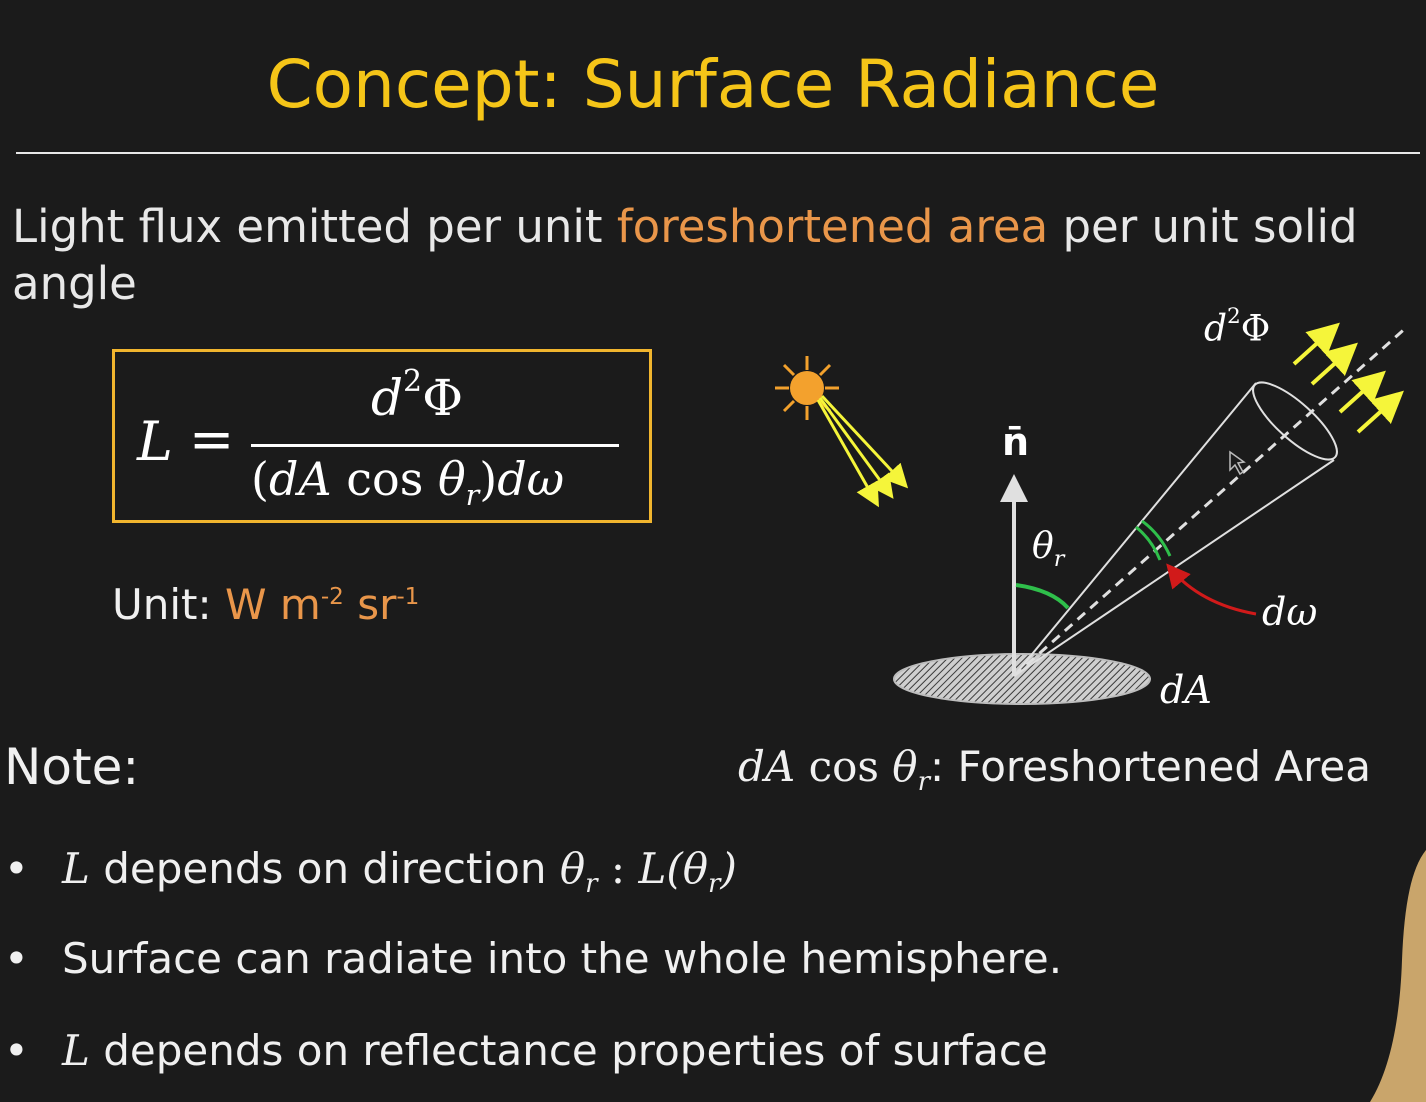  Describe the element at coordinates (1348, 378) in the screenshot. I see `flux-arrows` at that location.